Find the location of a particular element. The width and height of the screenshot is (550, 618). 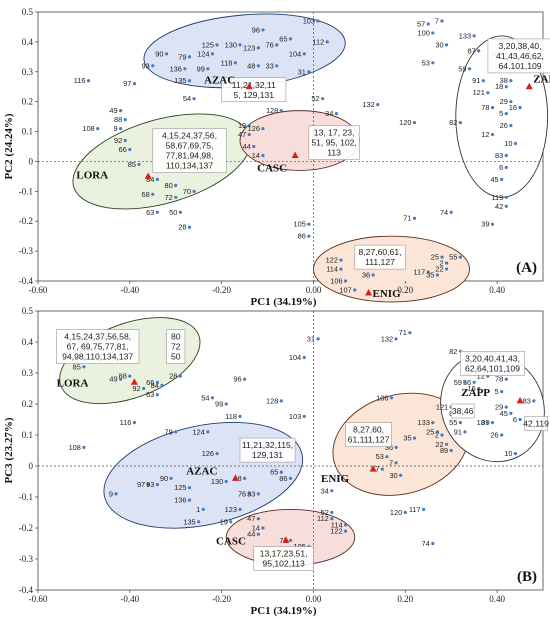

data-point-label: 22 is located at coordinates (439, 269).